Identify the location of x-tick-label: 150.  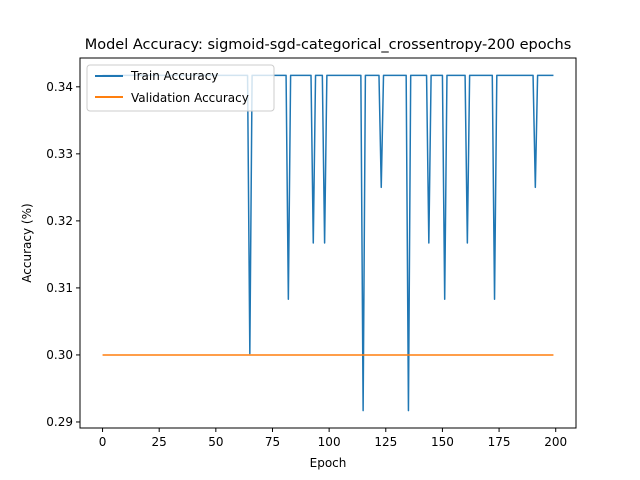
(442, 442).